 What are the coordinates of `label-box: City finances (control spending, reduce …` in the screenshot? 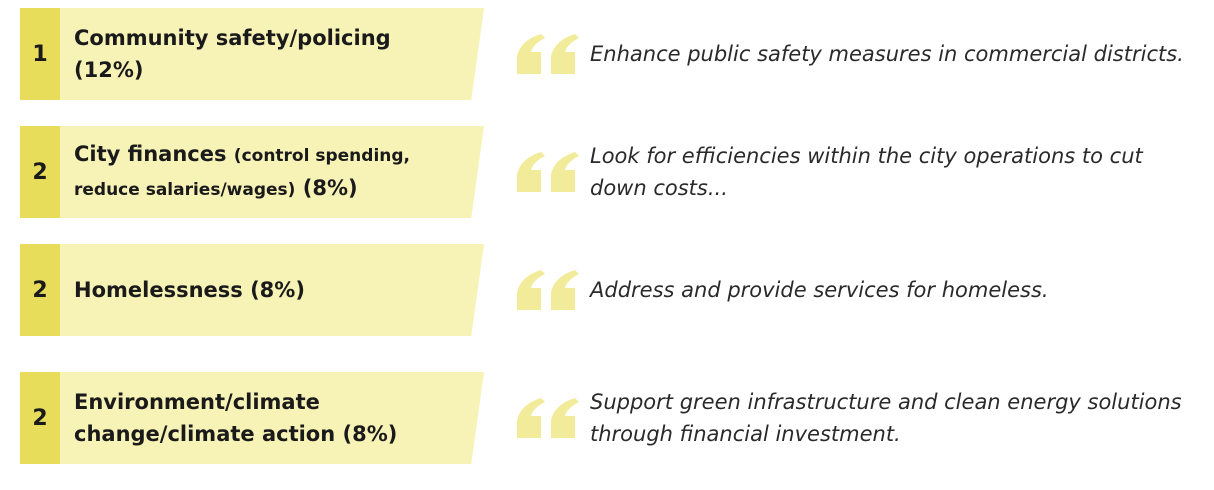 It's located at (272, 172).